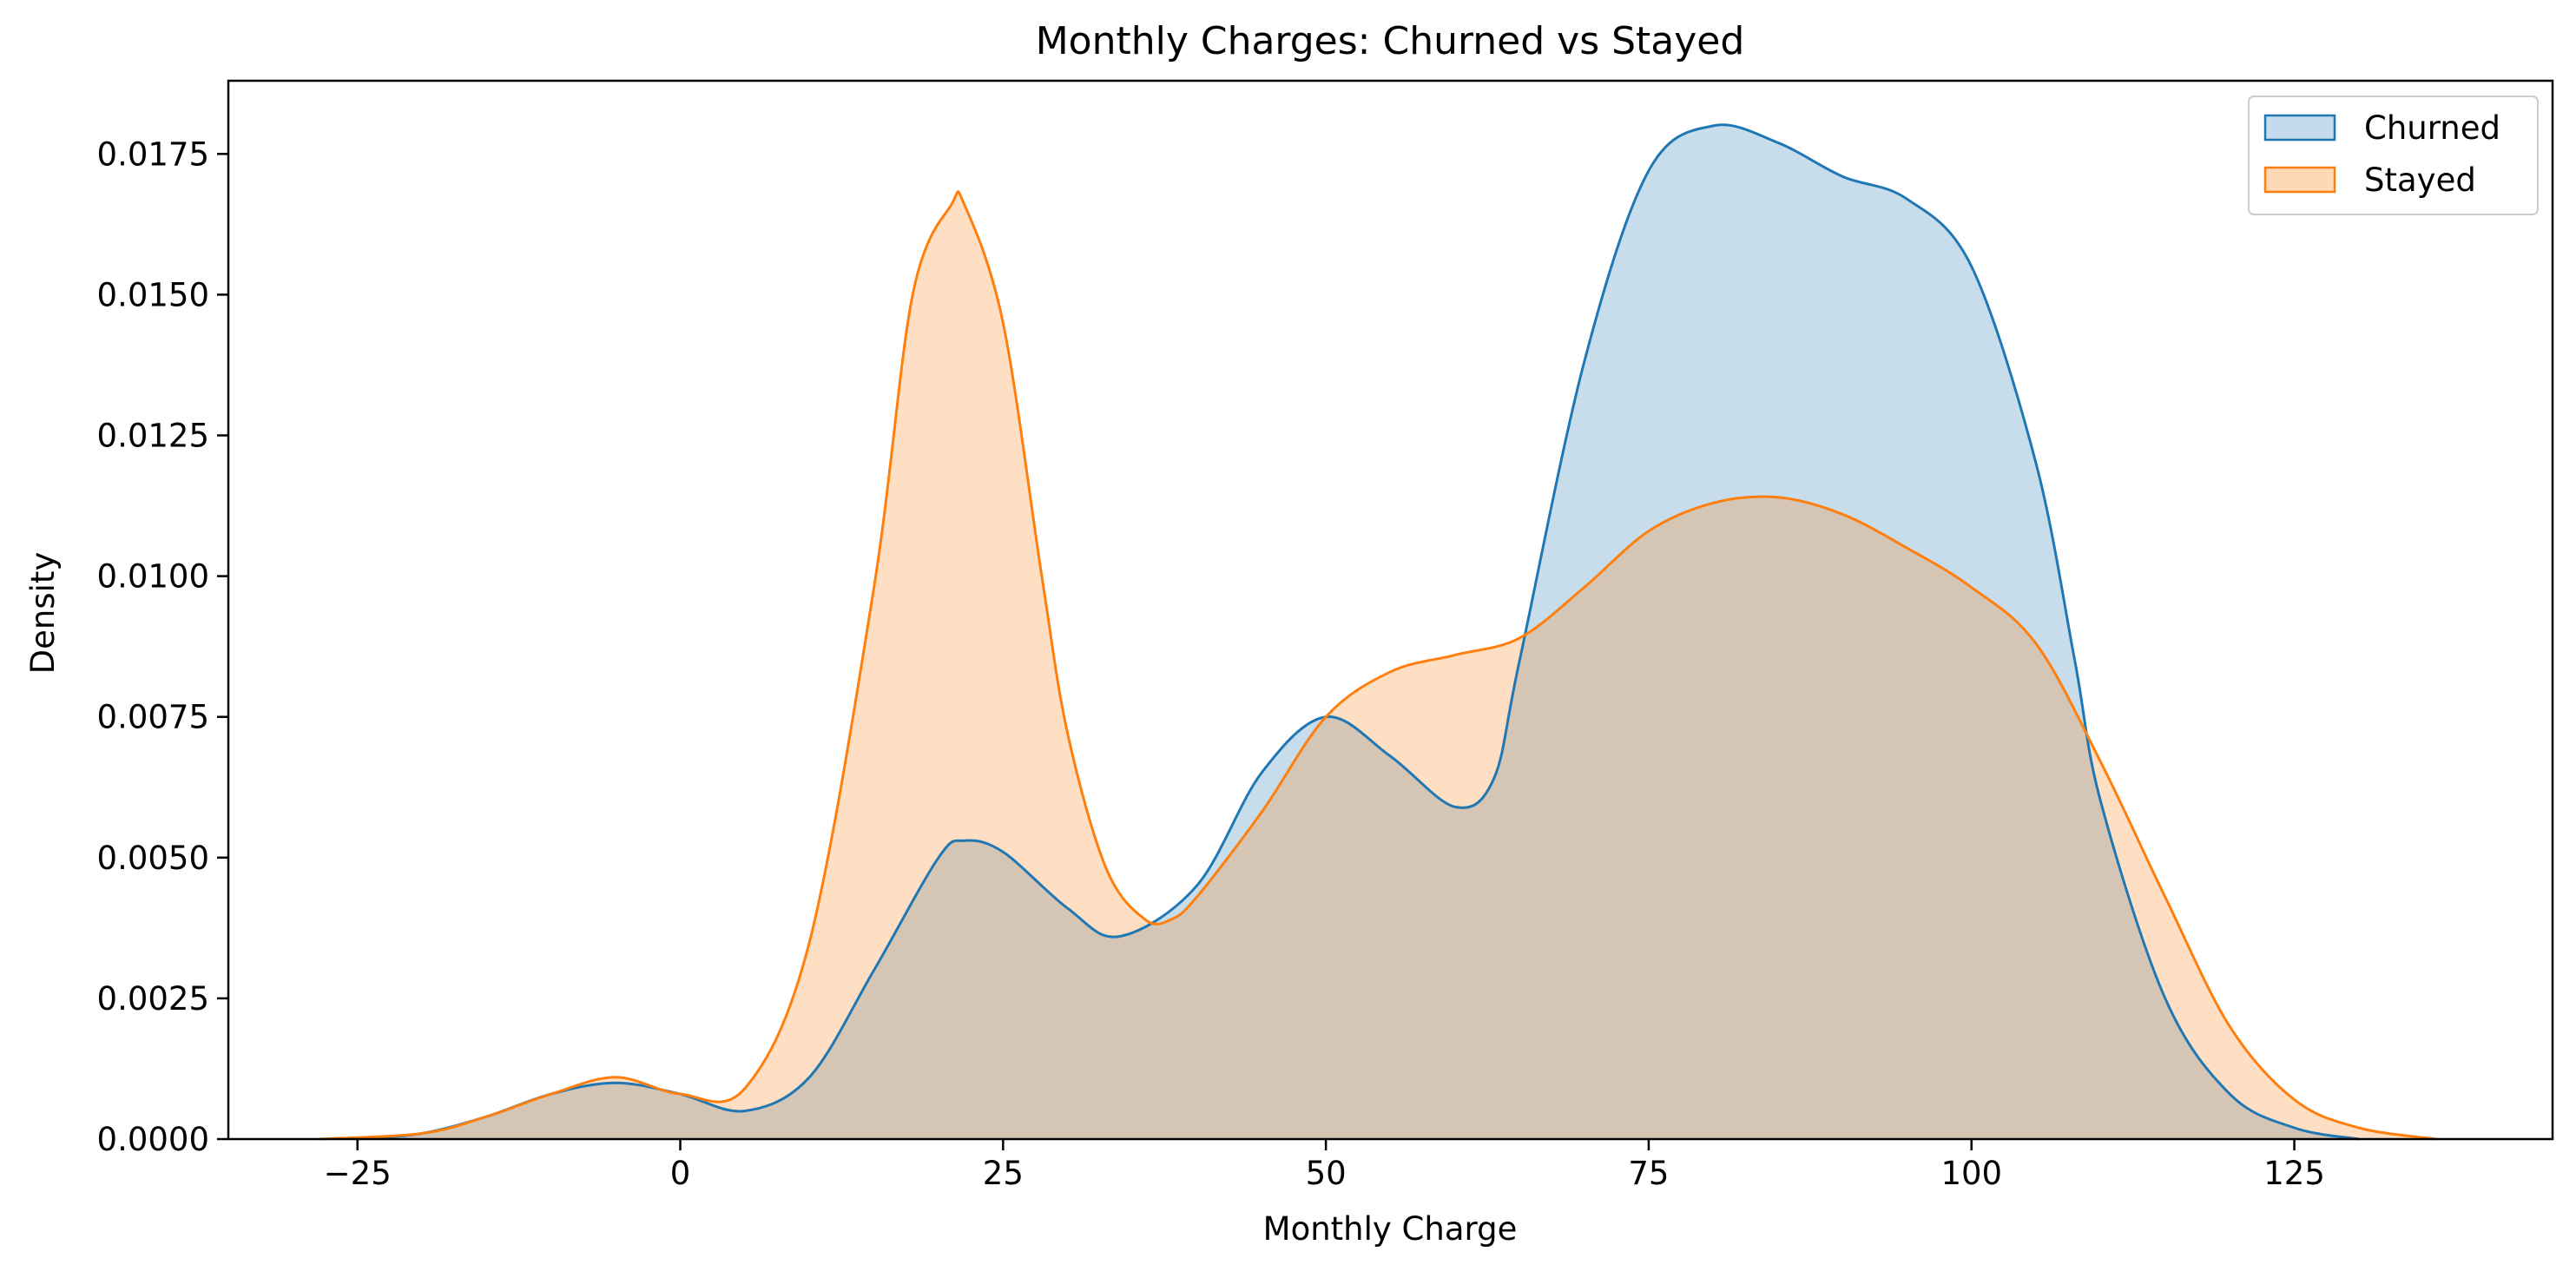 The image size is (2576, 1278). Describe the element at coordinates (153, 717) in the screenshot. I see `y-tick-label: 0.0075` at that location.